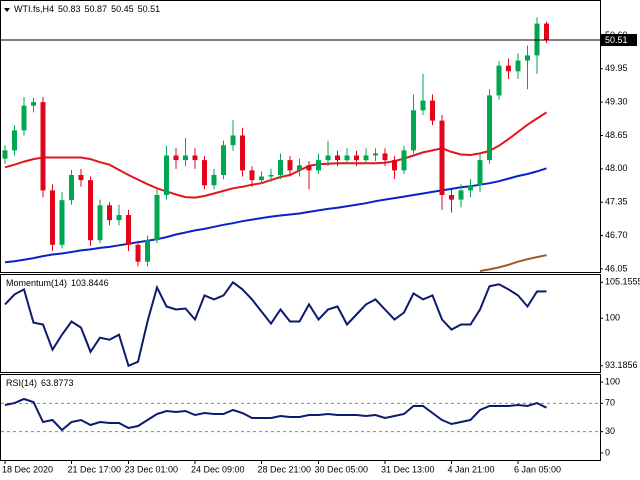  What do you see at coordinates (616, 40) in the screenshot?
I see `current-price-label: 50.51` at bounding box center [616, 40].